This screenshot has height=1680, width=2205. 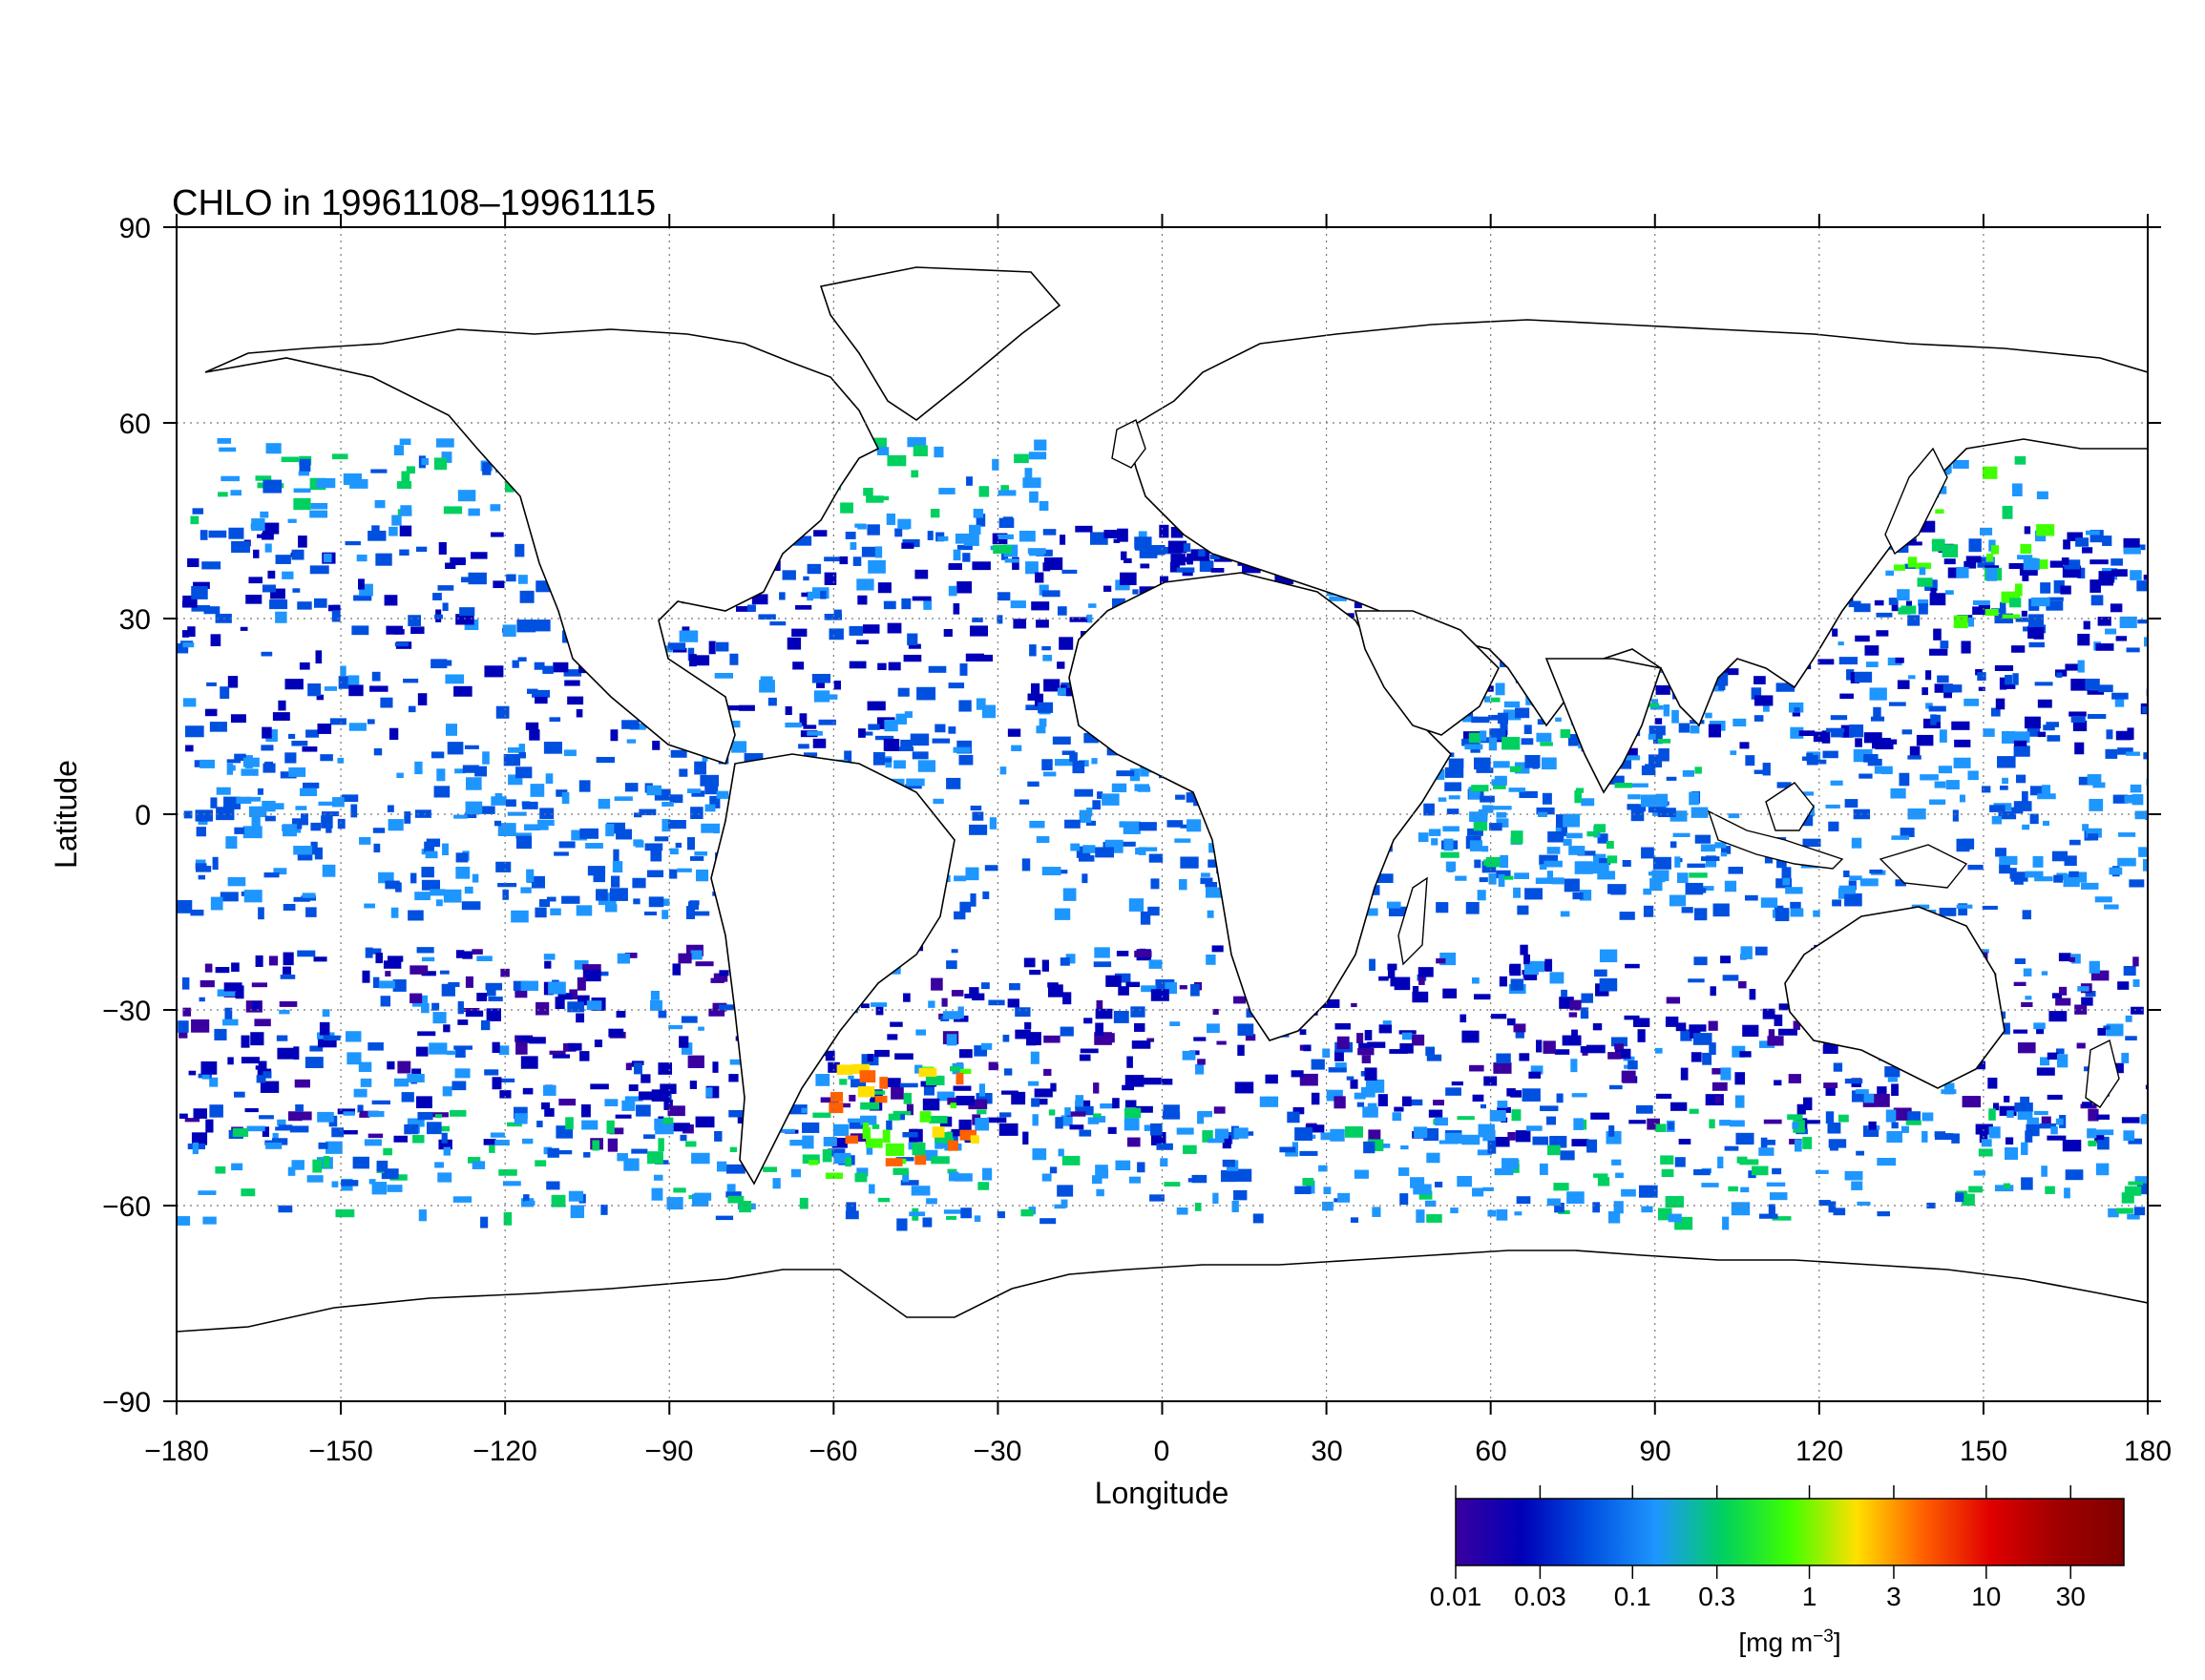 What do you see at coordinates (940, 344) in the screenshot?
I see `landmass-greenland` at bounding box center [940, 344].